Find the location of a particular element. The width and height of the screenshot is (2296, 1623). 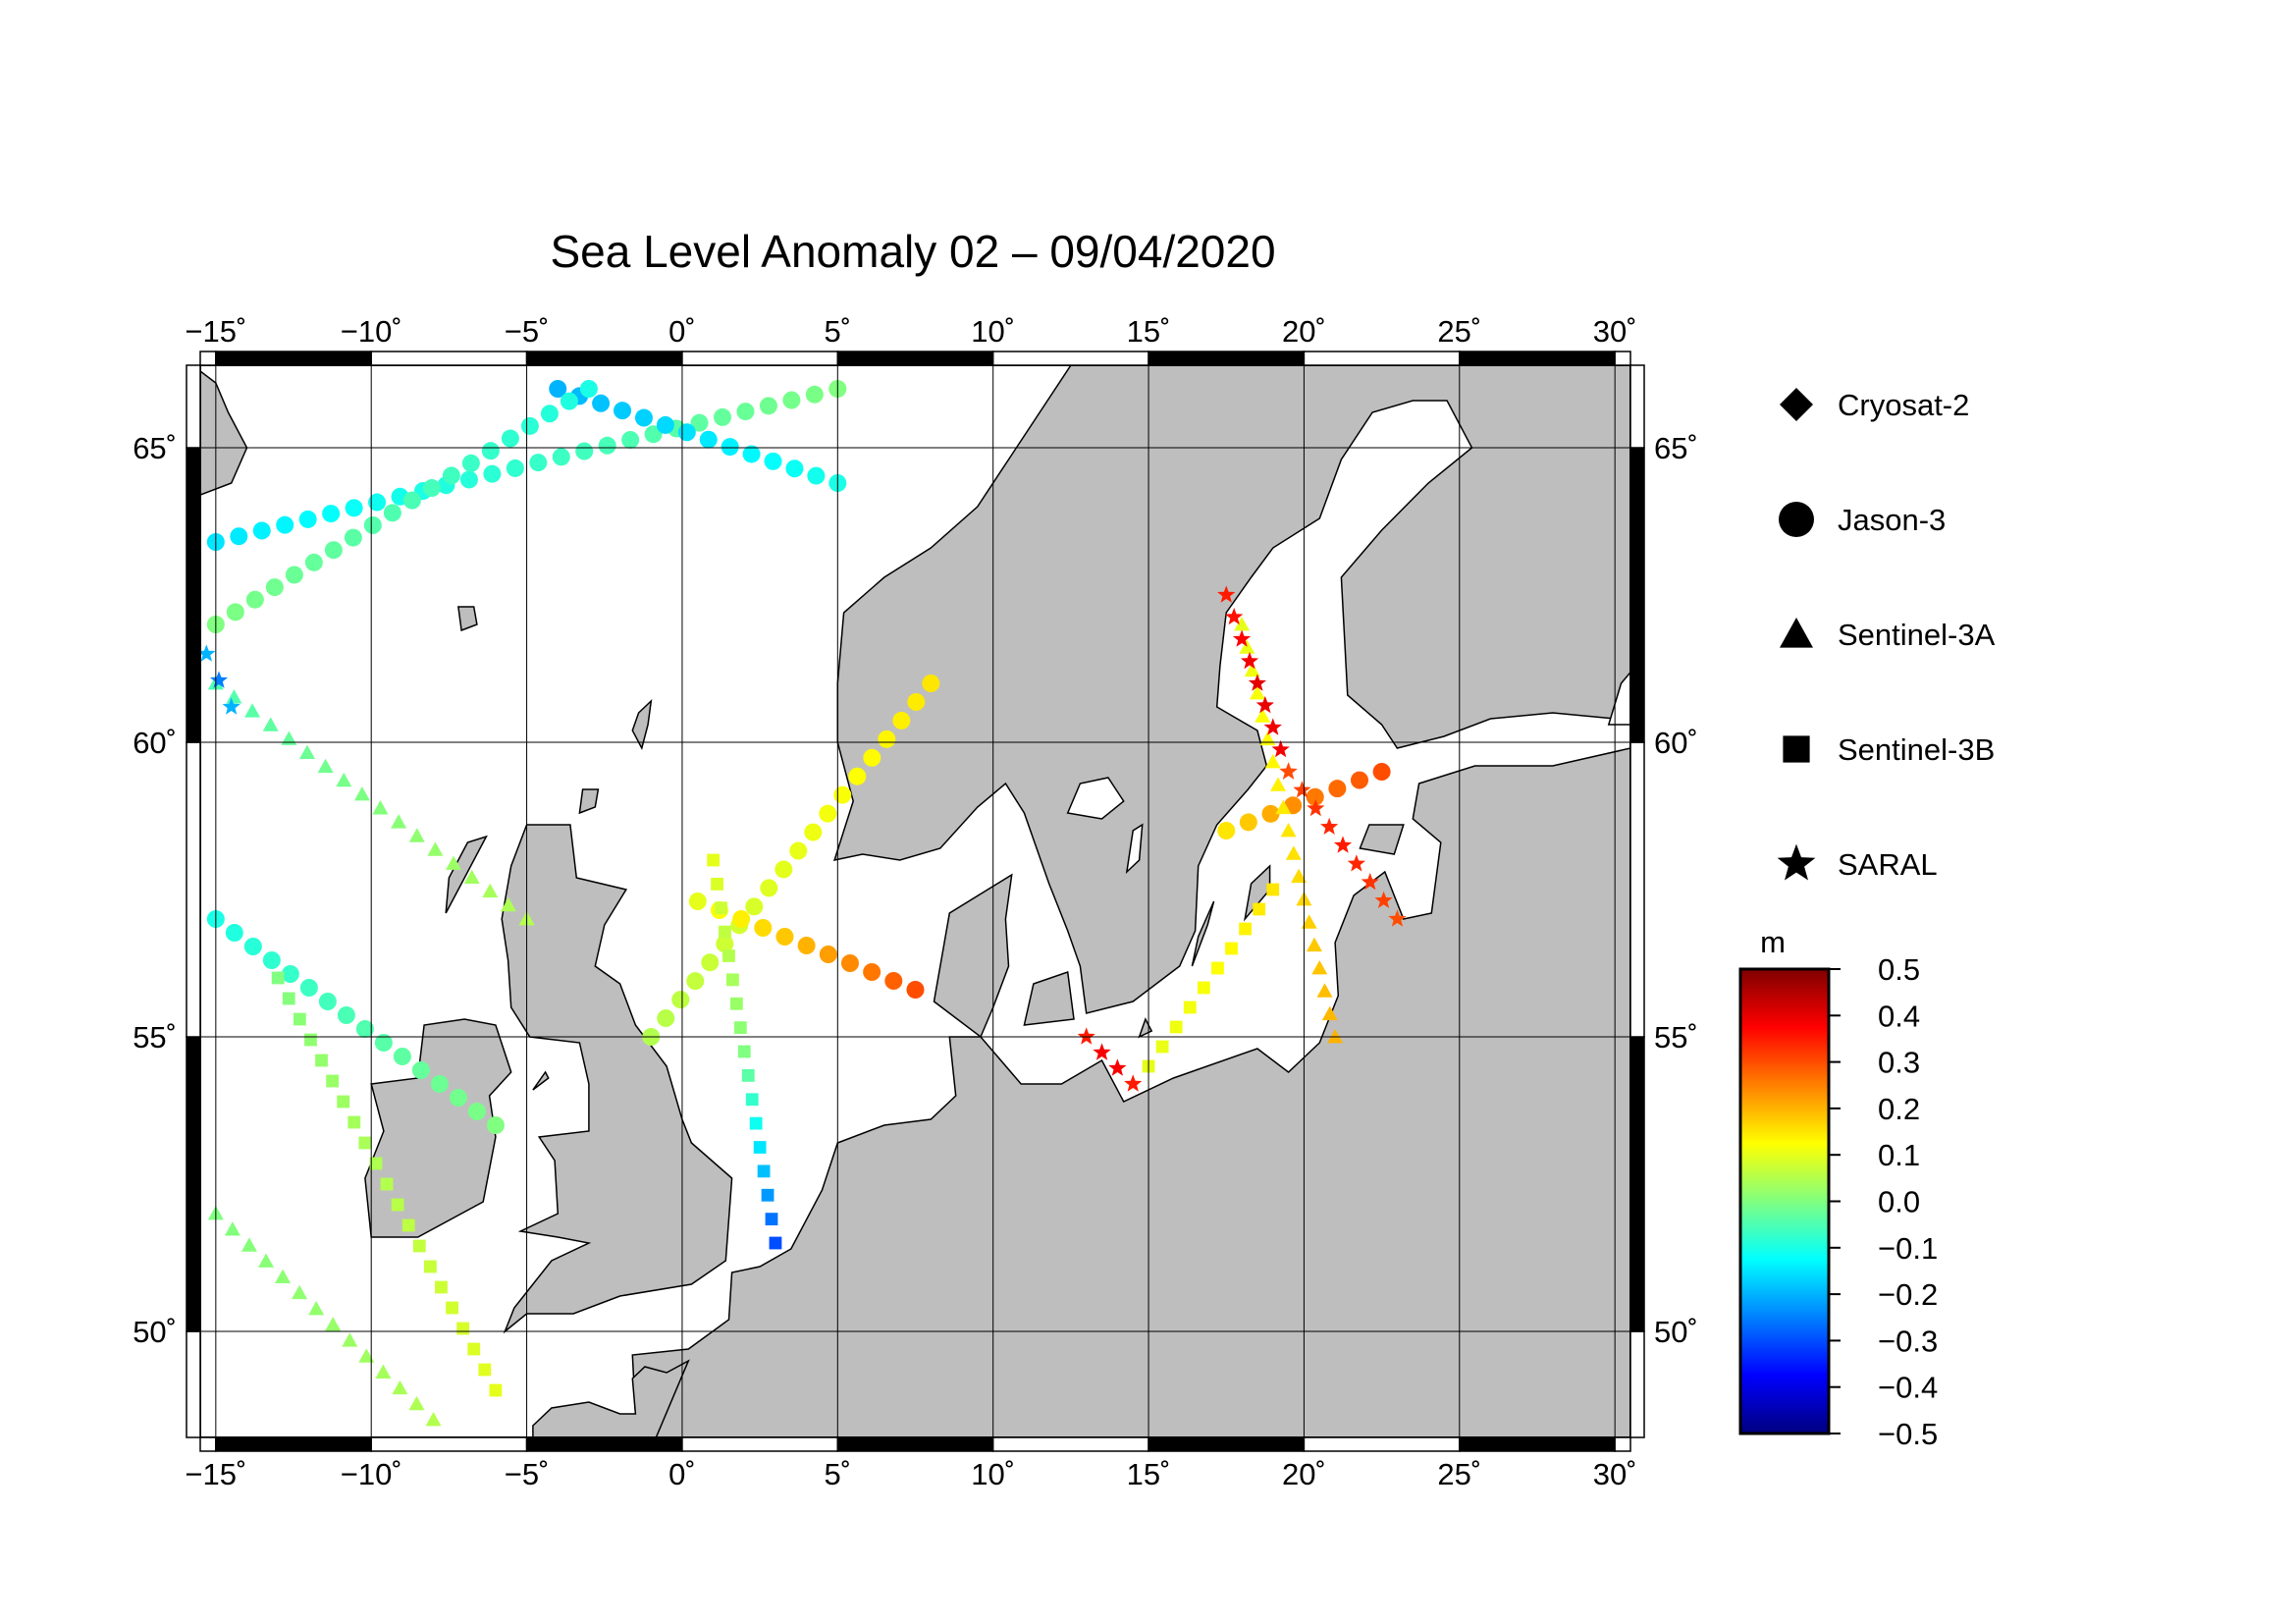

lon-tick-label: 5˚ is located at coordinates (839, 1474).